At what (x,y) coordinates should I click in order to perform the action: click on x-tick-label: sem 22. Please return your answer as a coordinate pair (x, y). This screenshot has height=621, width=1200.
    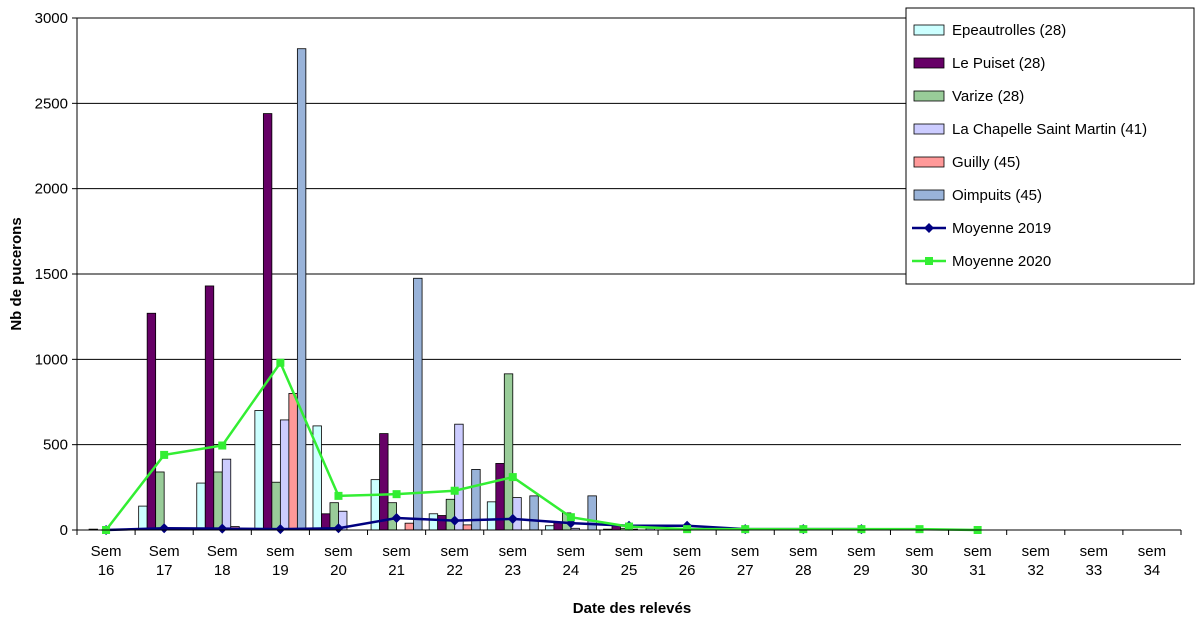
    Looking at the image, I should click on (455, 561).